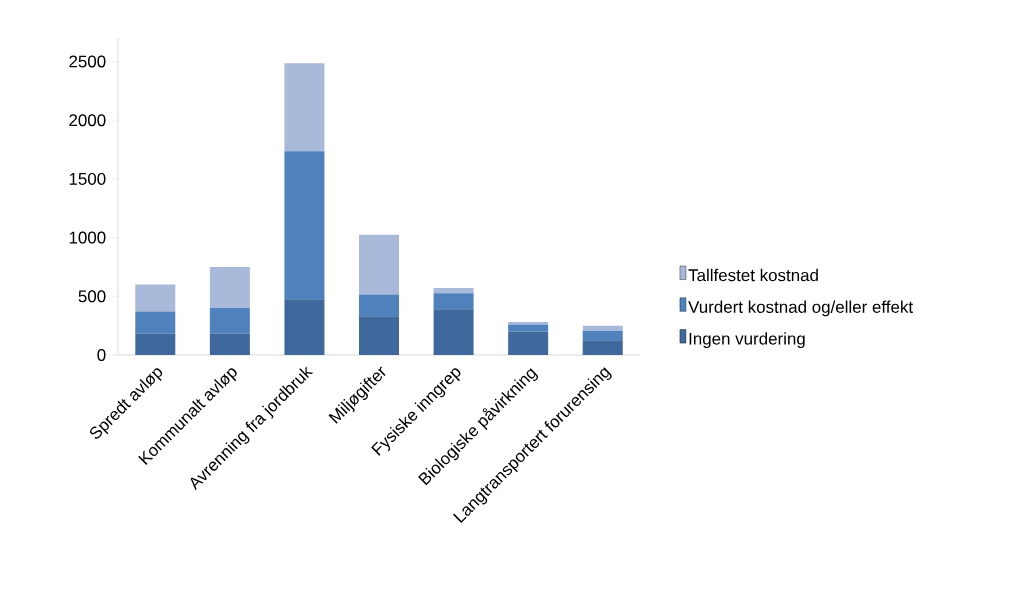 This screenshot has width=1024, height=606. I want to click on legend-label: Vurdert kostnad og/eller effekt, so click(800, 308).